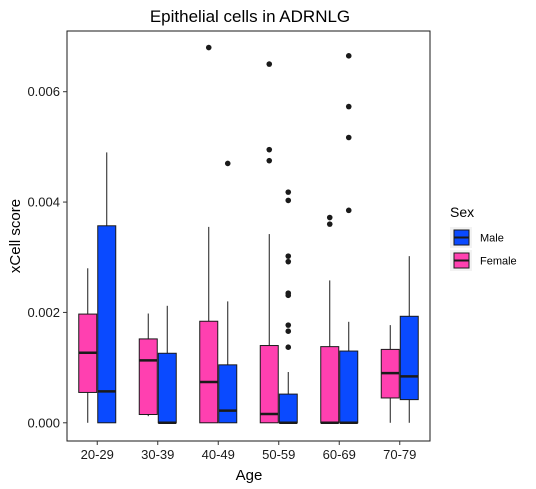  Describe the element at coordinates (250, 16) in the screenshot. I see `chart-title: Epithelial cells in ADRNLG` at that location.